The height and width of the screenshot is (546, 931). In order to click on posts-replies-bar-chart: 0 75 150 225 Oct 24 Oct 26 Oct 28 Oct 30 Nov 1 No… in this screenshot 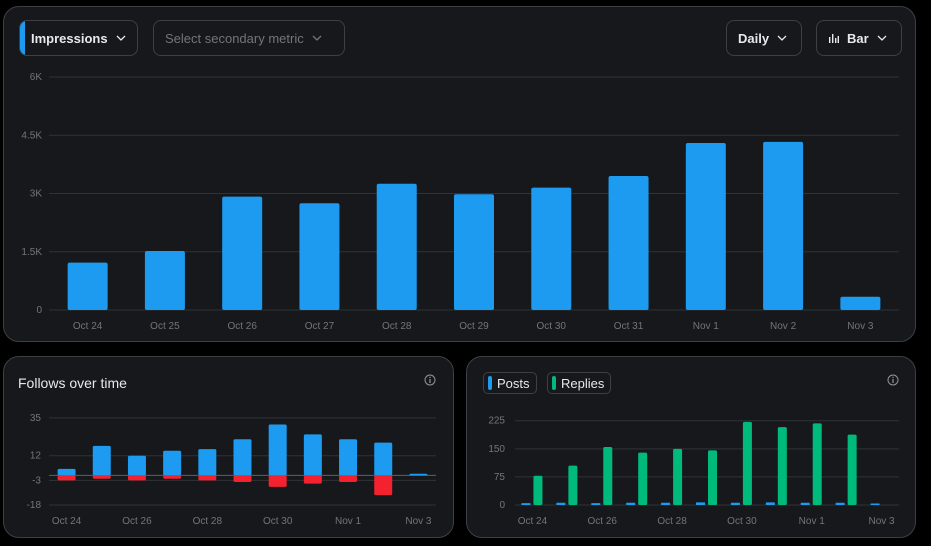, I will do `click(693, 471)`.